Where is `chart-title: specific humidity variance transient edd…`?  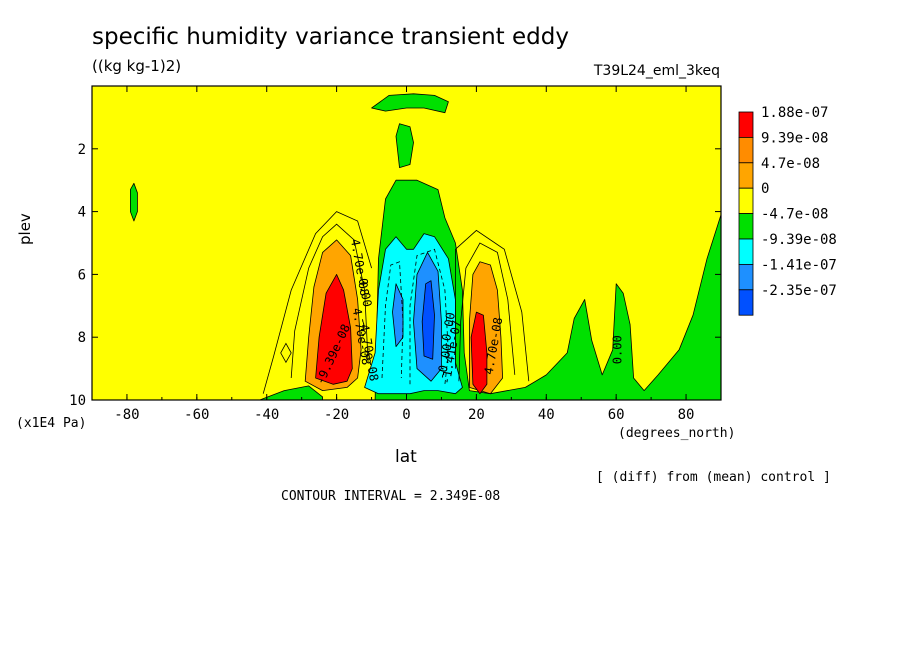
chart-title: specific humidity variance transient edd… is located at coordinates (330, 37).